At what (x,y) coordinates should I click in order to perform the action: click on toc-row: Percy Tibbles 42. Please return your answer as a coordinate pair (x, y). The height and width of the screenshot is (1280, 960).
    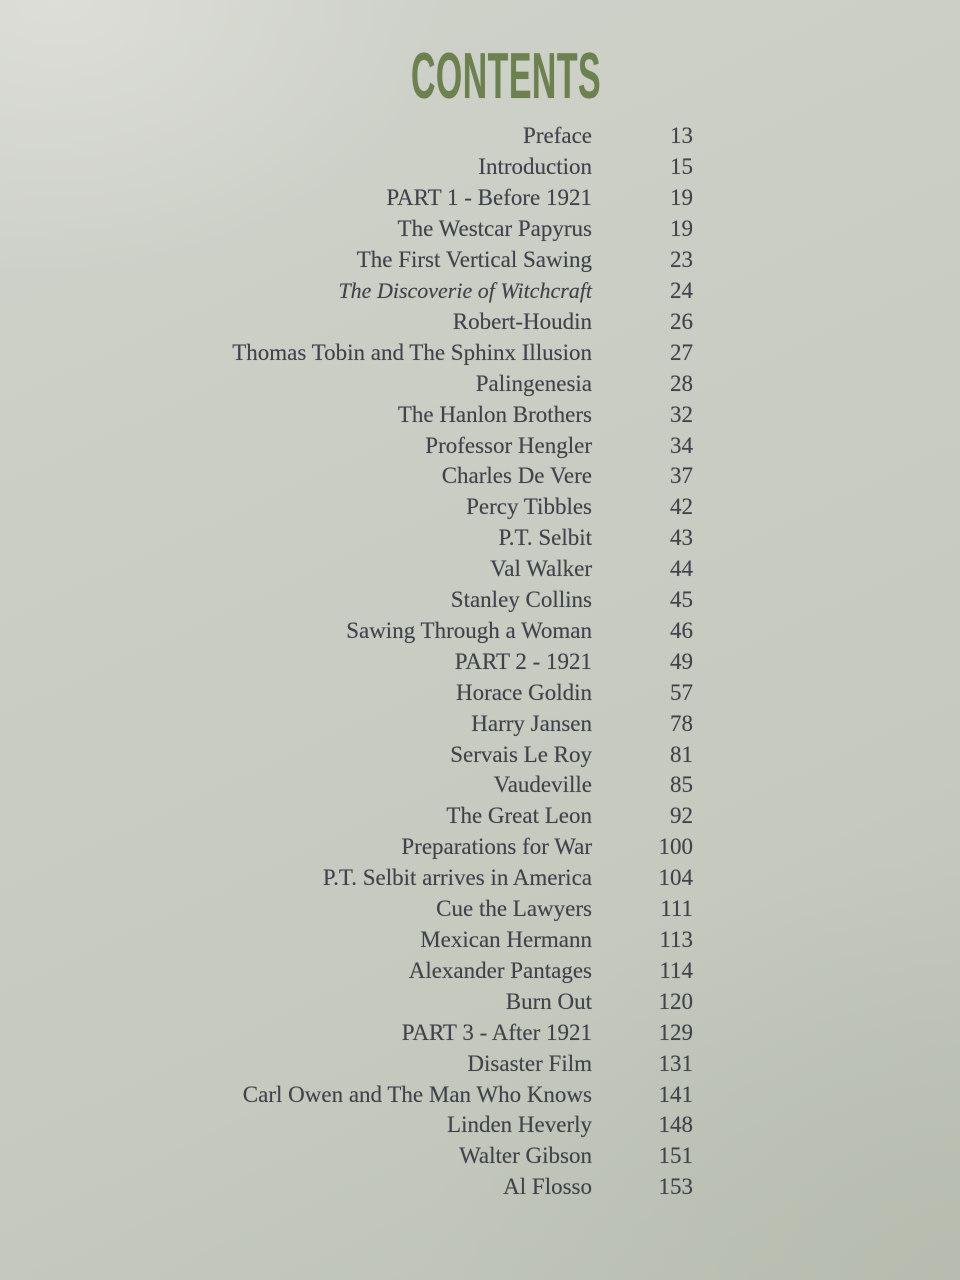
    Looking at the image, I should click on (346, 507).